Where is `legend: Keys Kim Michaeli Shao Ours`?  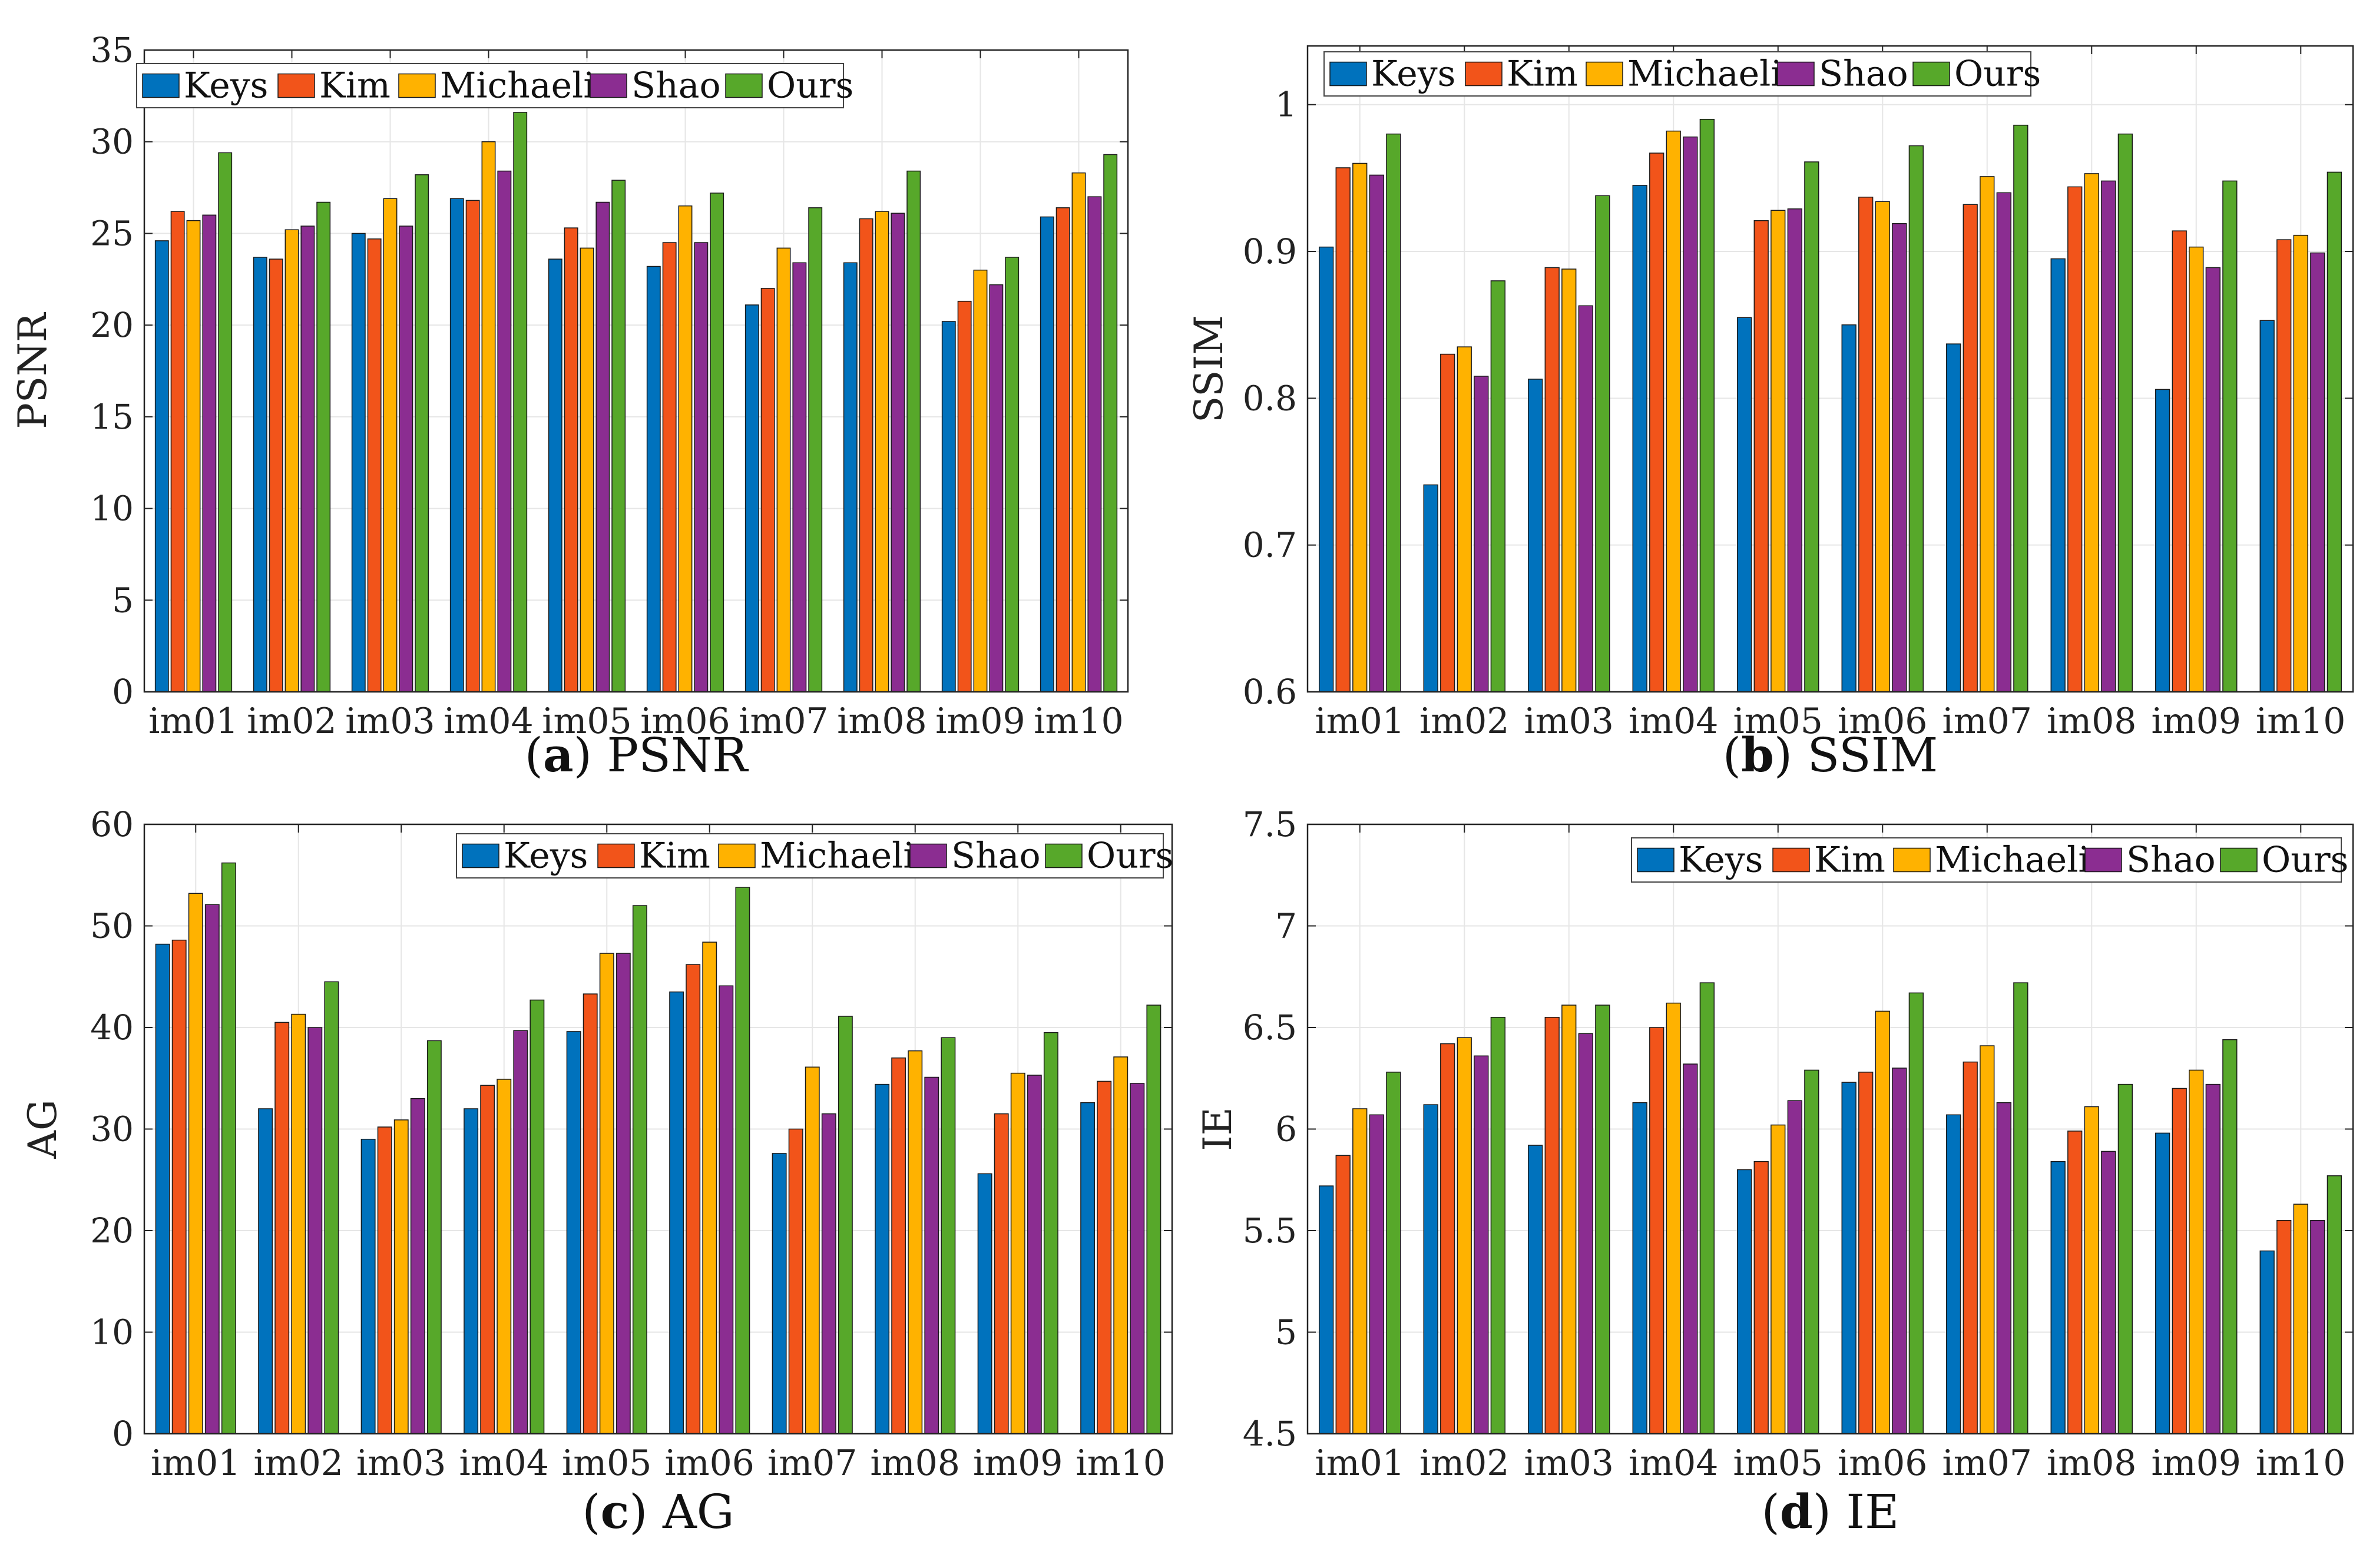 legend: Keys Kim Michaeli Shao Ours is located at coordinates (814, 856).